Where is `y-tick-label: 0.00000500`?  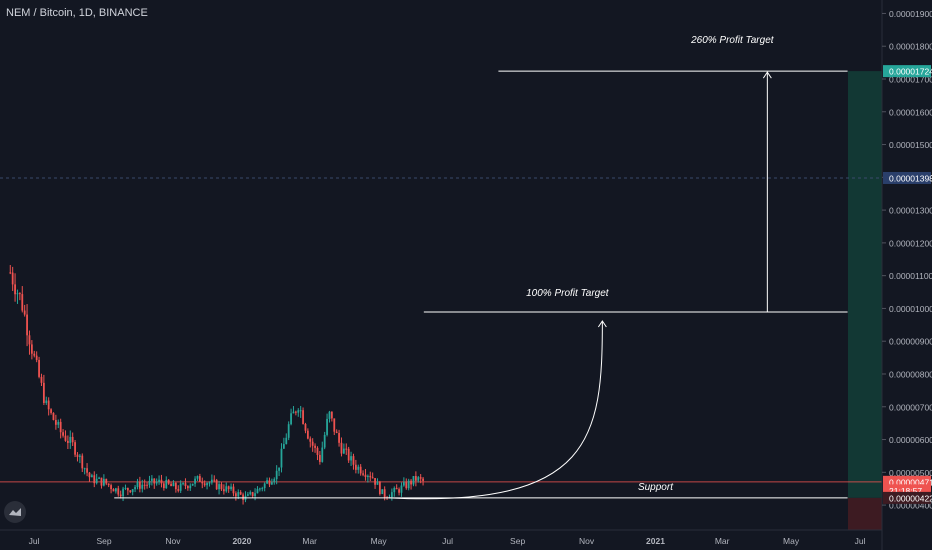
y-tick-label: 0.00000500 is located at coordinates (910, 473).